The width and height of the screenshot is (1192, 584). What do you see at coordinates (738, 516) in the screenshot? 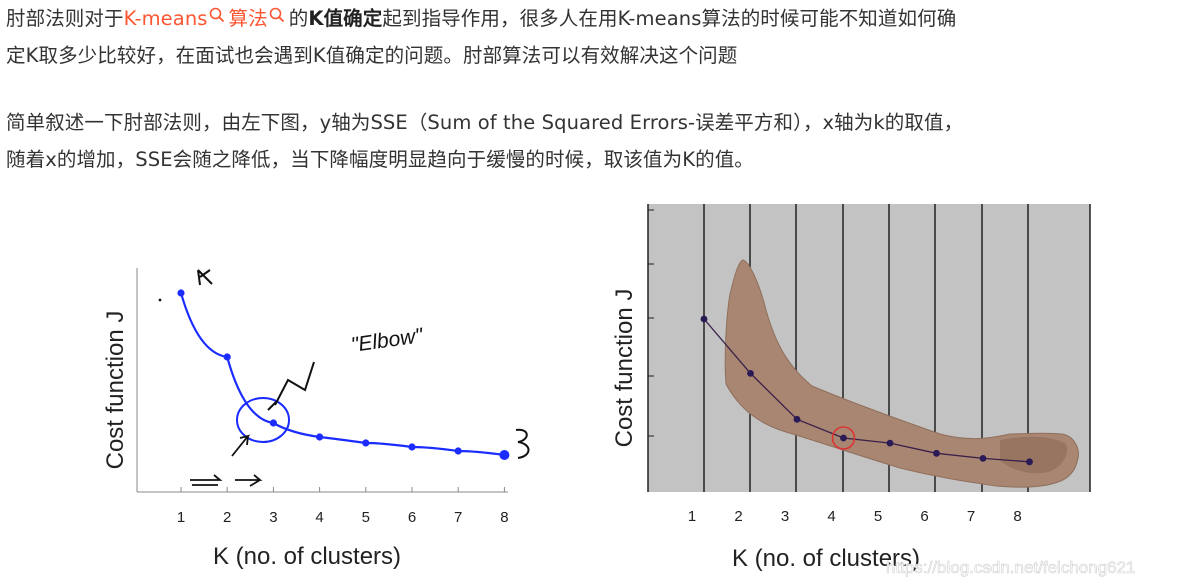
I see `right-x-tick-label: 2` at bounding box center [738, 516].